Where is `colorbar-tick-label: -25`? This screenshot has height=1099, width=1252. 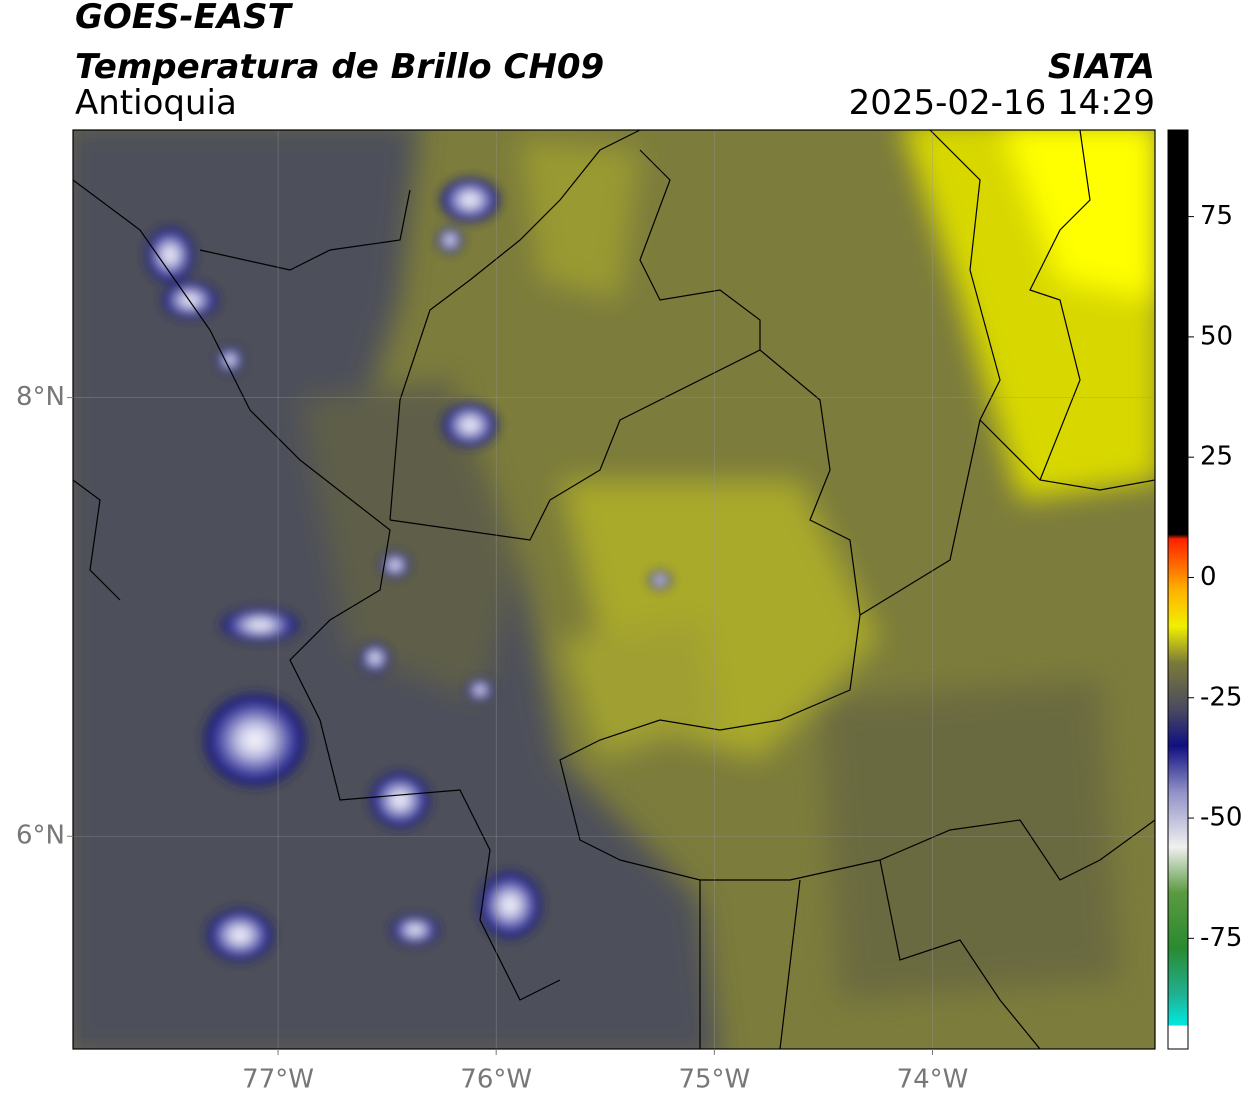 colorbar-tick-label: -25 is located at coordinates (1221, 697).